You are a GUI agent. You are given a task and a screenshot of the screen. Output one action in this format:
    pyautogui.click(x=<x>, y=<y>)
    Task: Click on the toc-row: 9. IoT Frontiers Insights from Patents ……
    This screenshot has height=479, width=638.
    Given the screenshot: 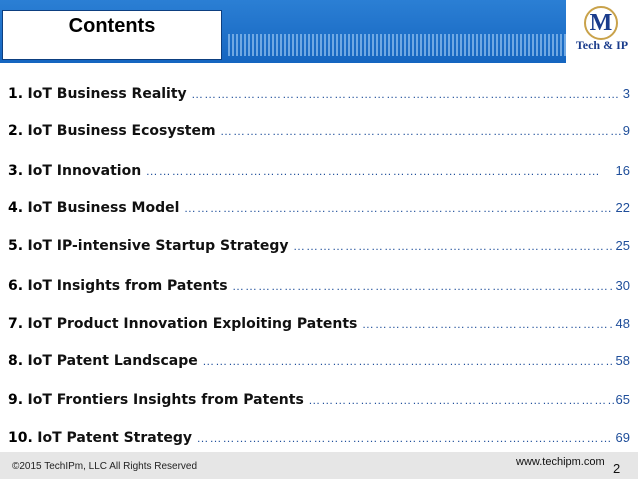 What is the action you would take?
    pyautogui.click(x=319, y=400)
    